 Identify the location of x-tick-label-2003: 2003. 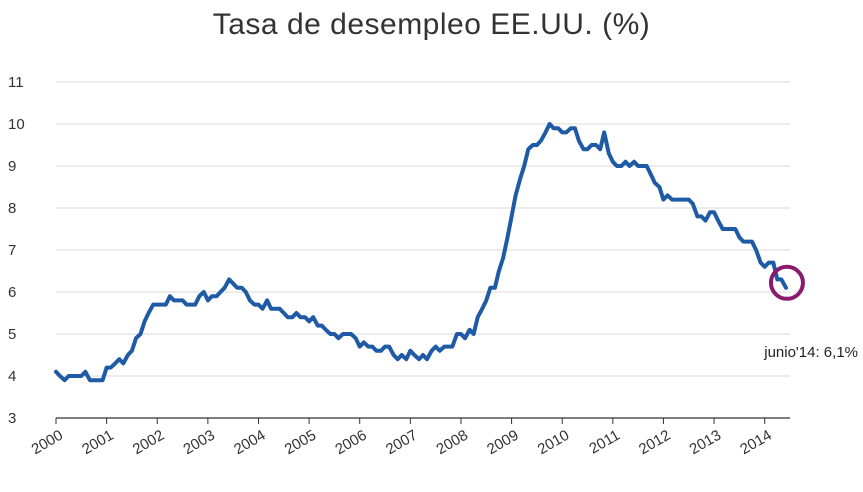
(198, 442).